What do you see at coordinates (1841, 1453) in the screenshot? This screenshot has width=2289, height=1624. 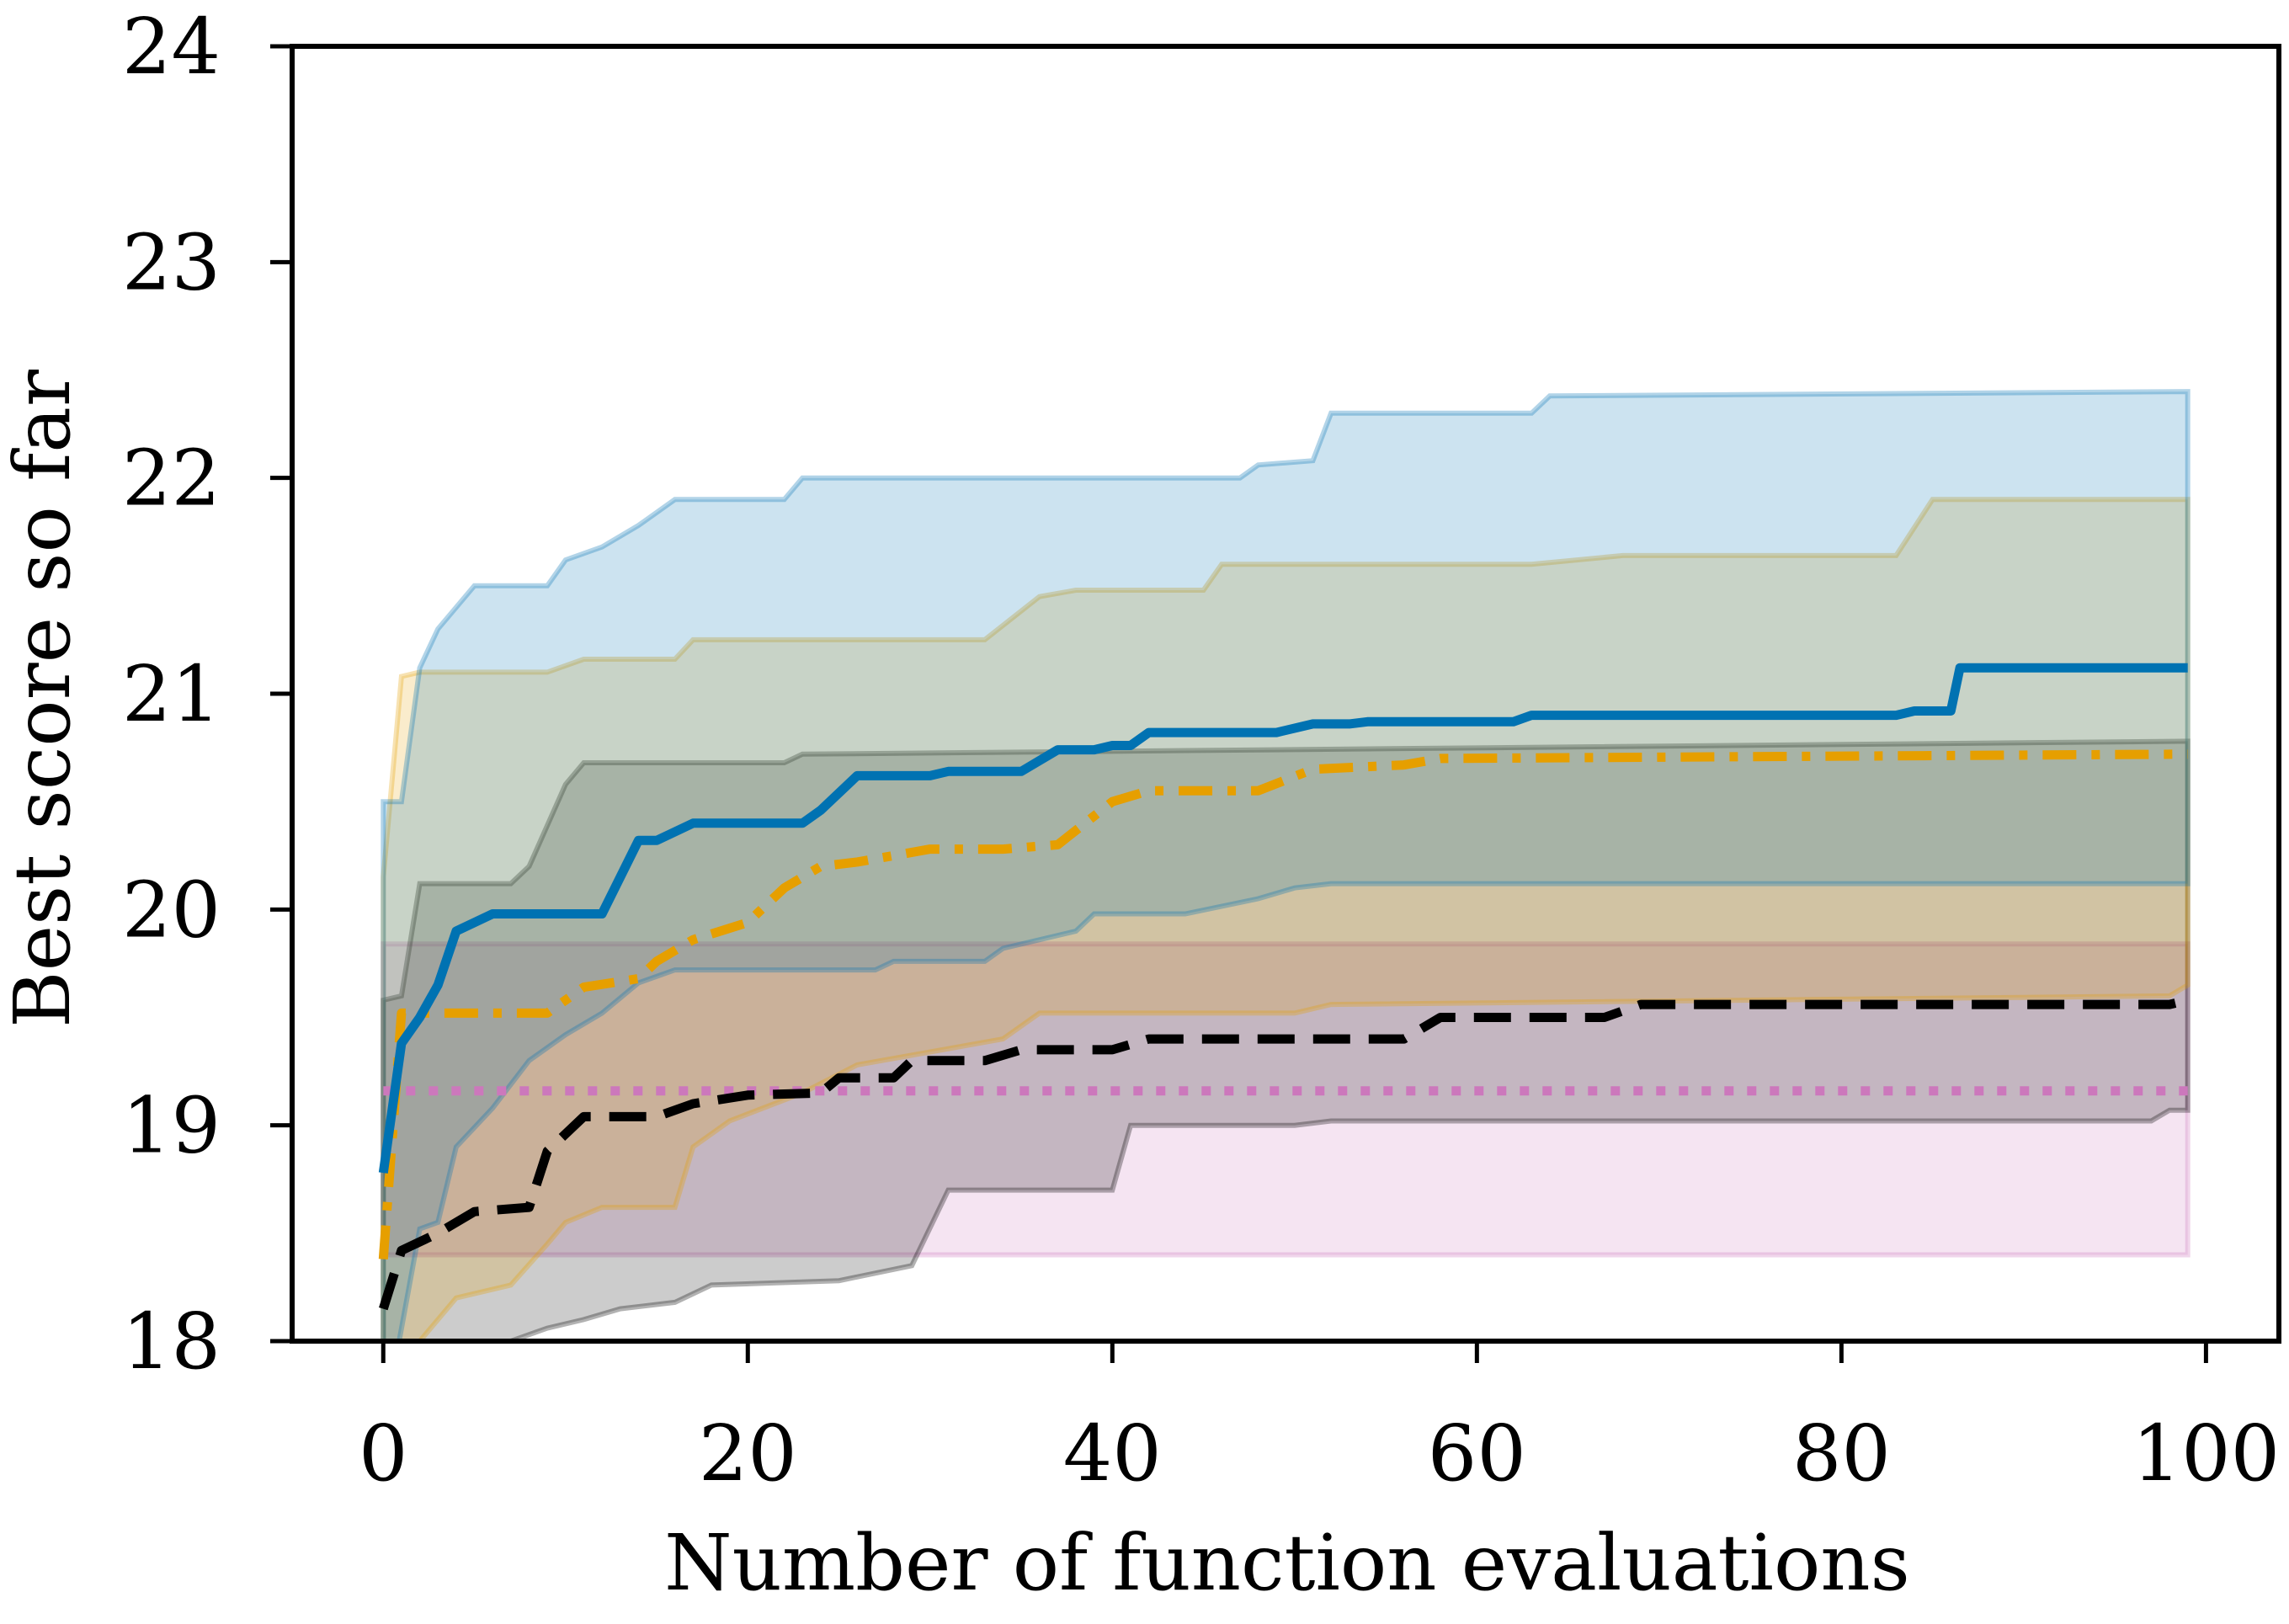 I see `x-tick-label: 80` at bounding box center [1841, 1453].